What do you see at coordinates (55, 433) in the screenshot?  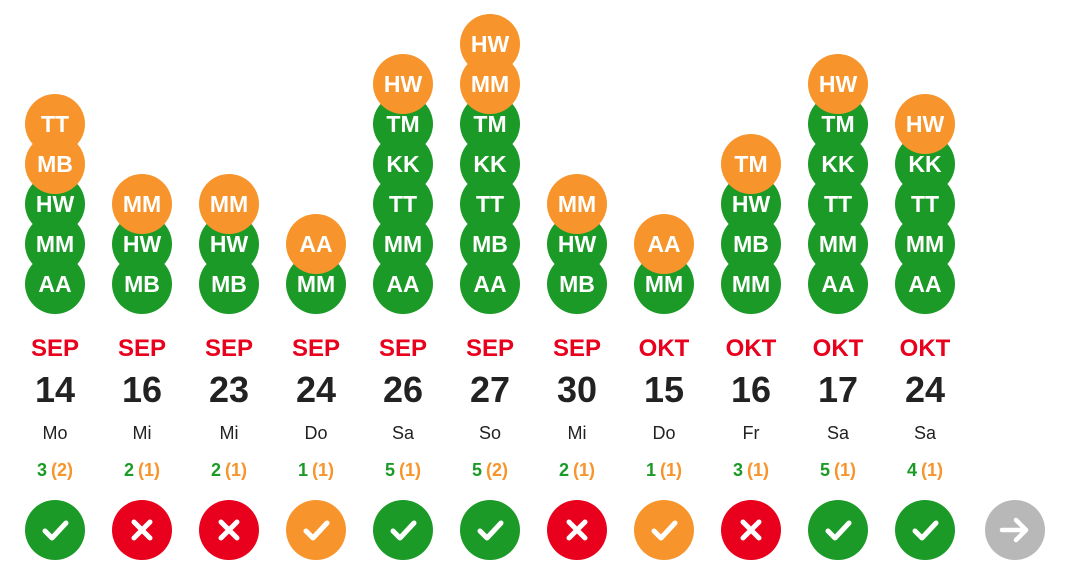 I see `weekday-label: Mo` at bounding box center [55, 433].